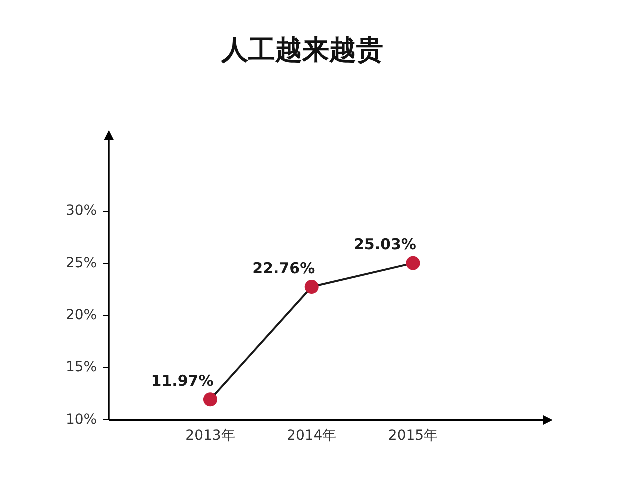  I want to click on data-label: 22.76%, so click(284, 268).